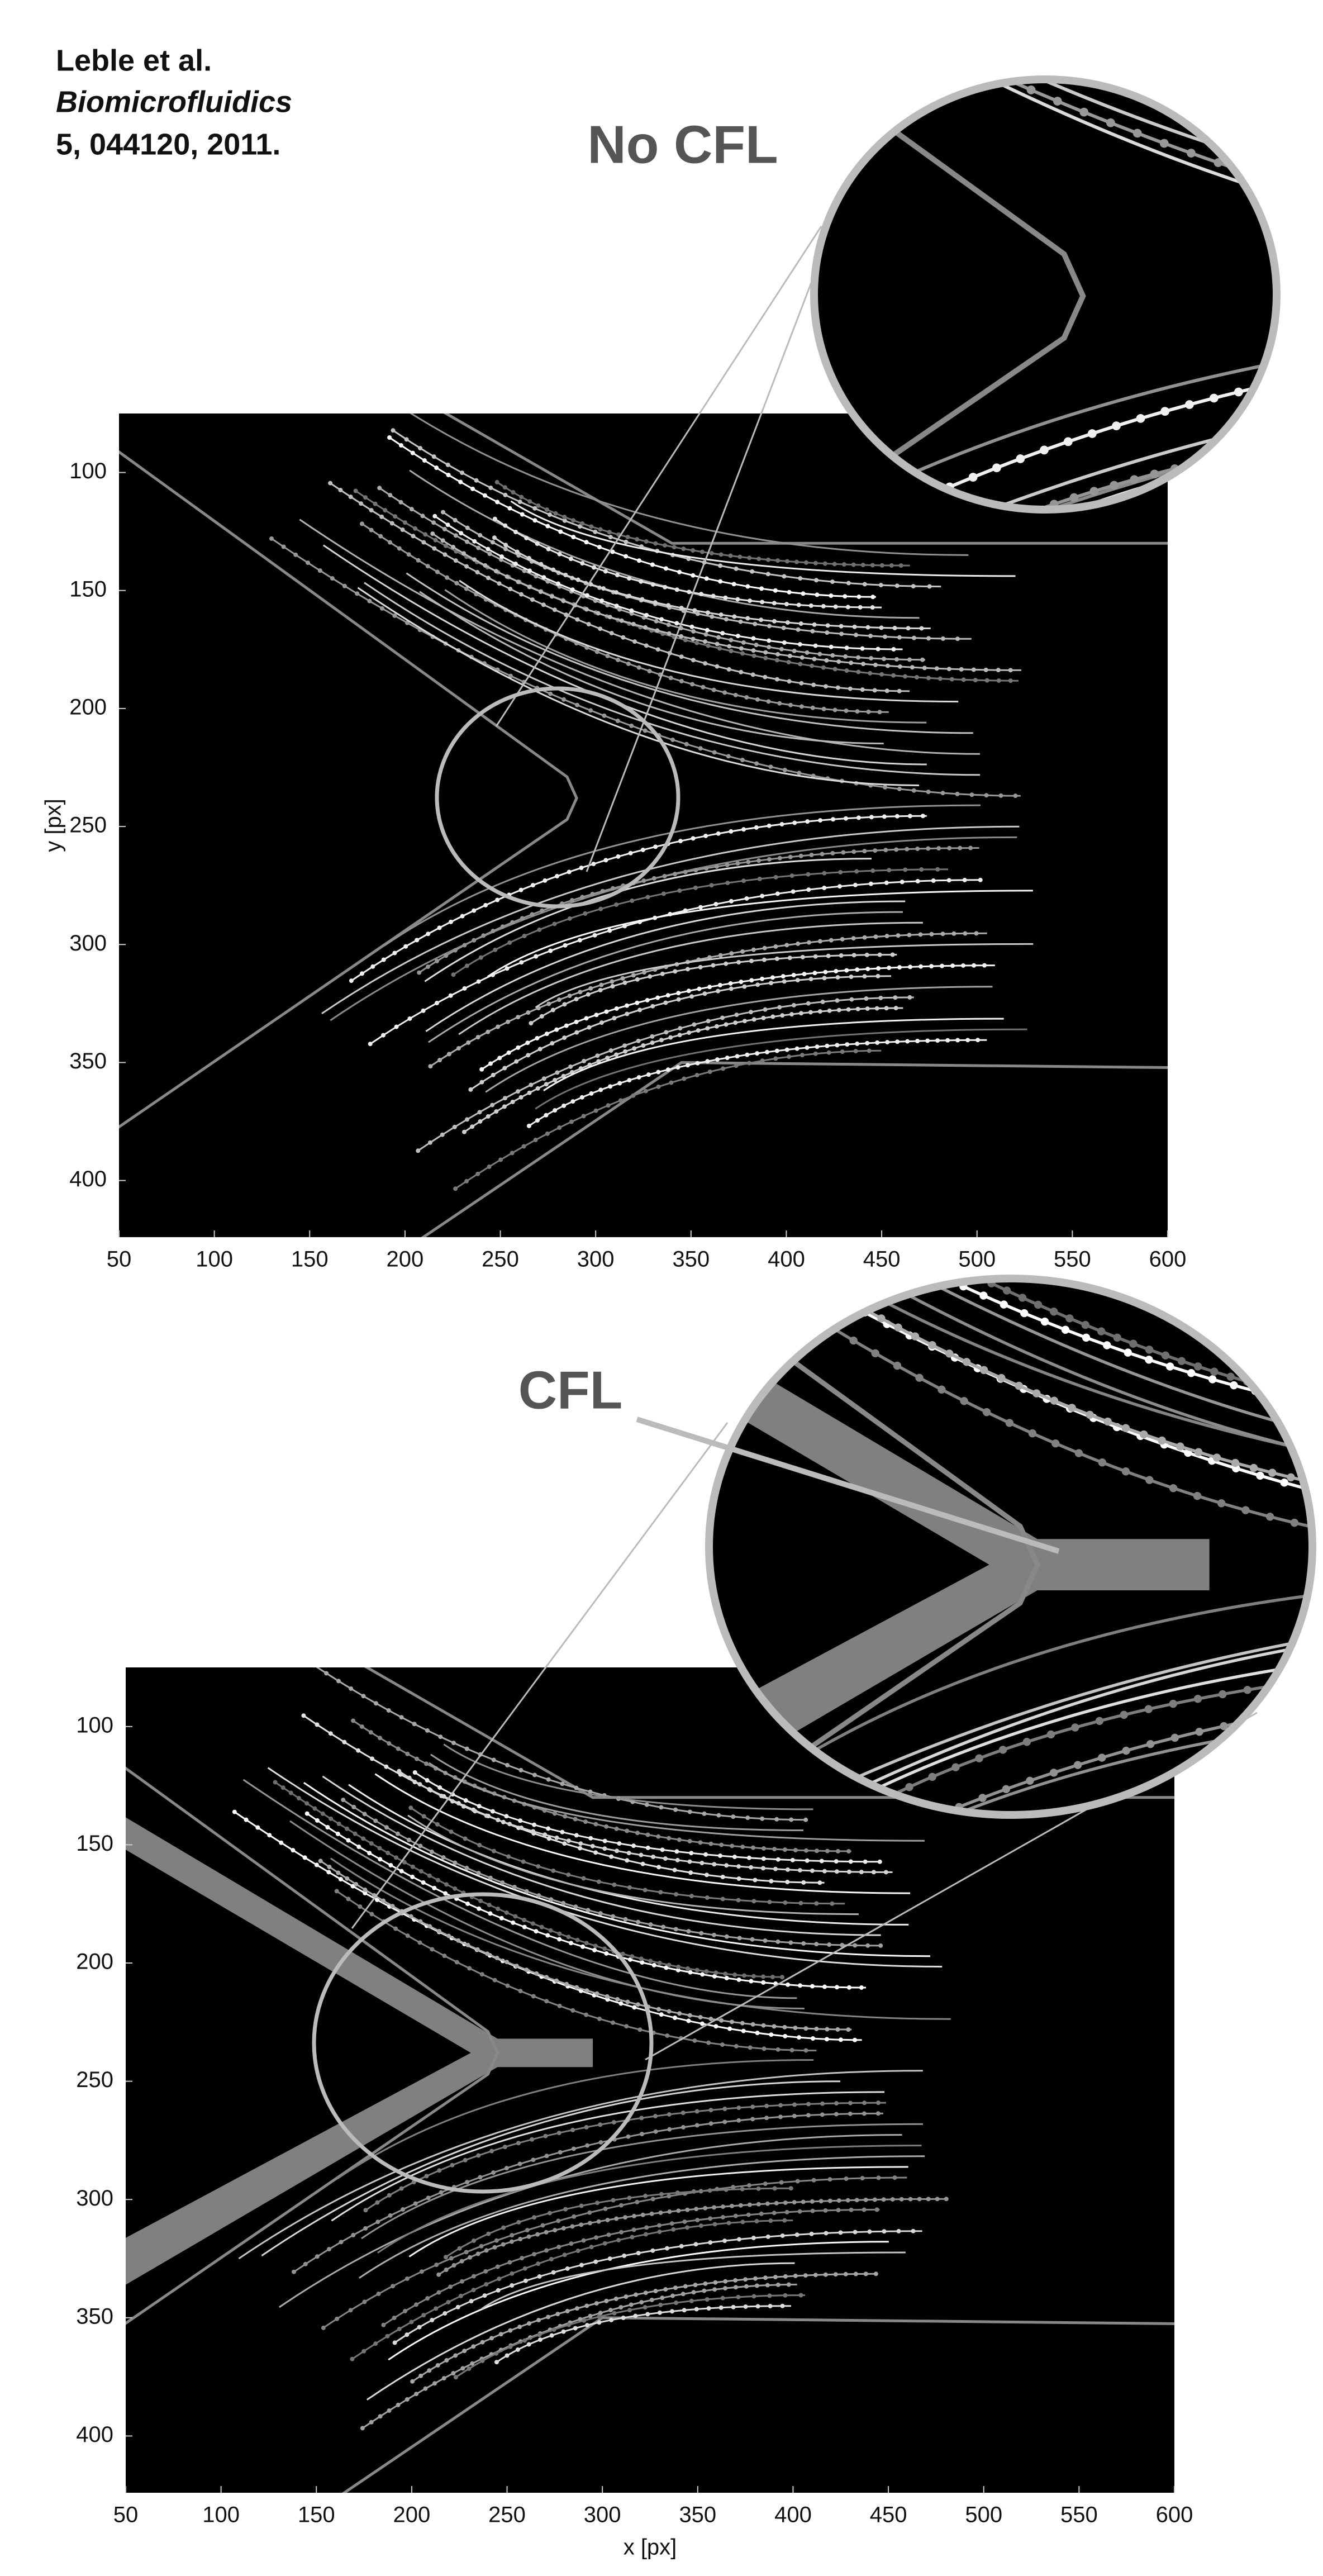 The image size is (1323, 2576). What do you see at coordinates (88, 1179) in the screenshot?
I see `y-tick-label: 400` at bounding box center [88, 1179].